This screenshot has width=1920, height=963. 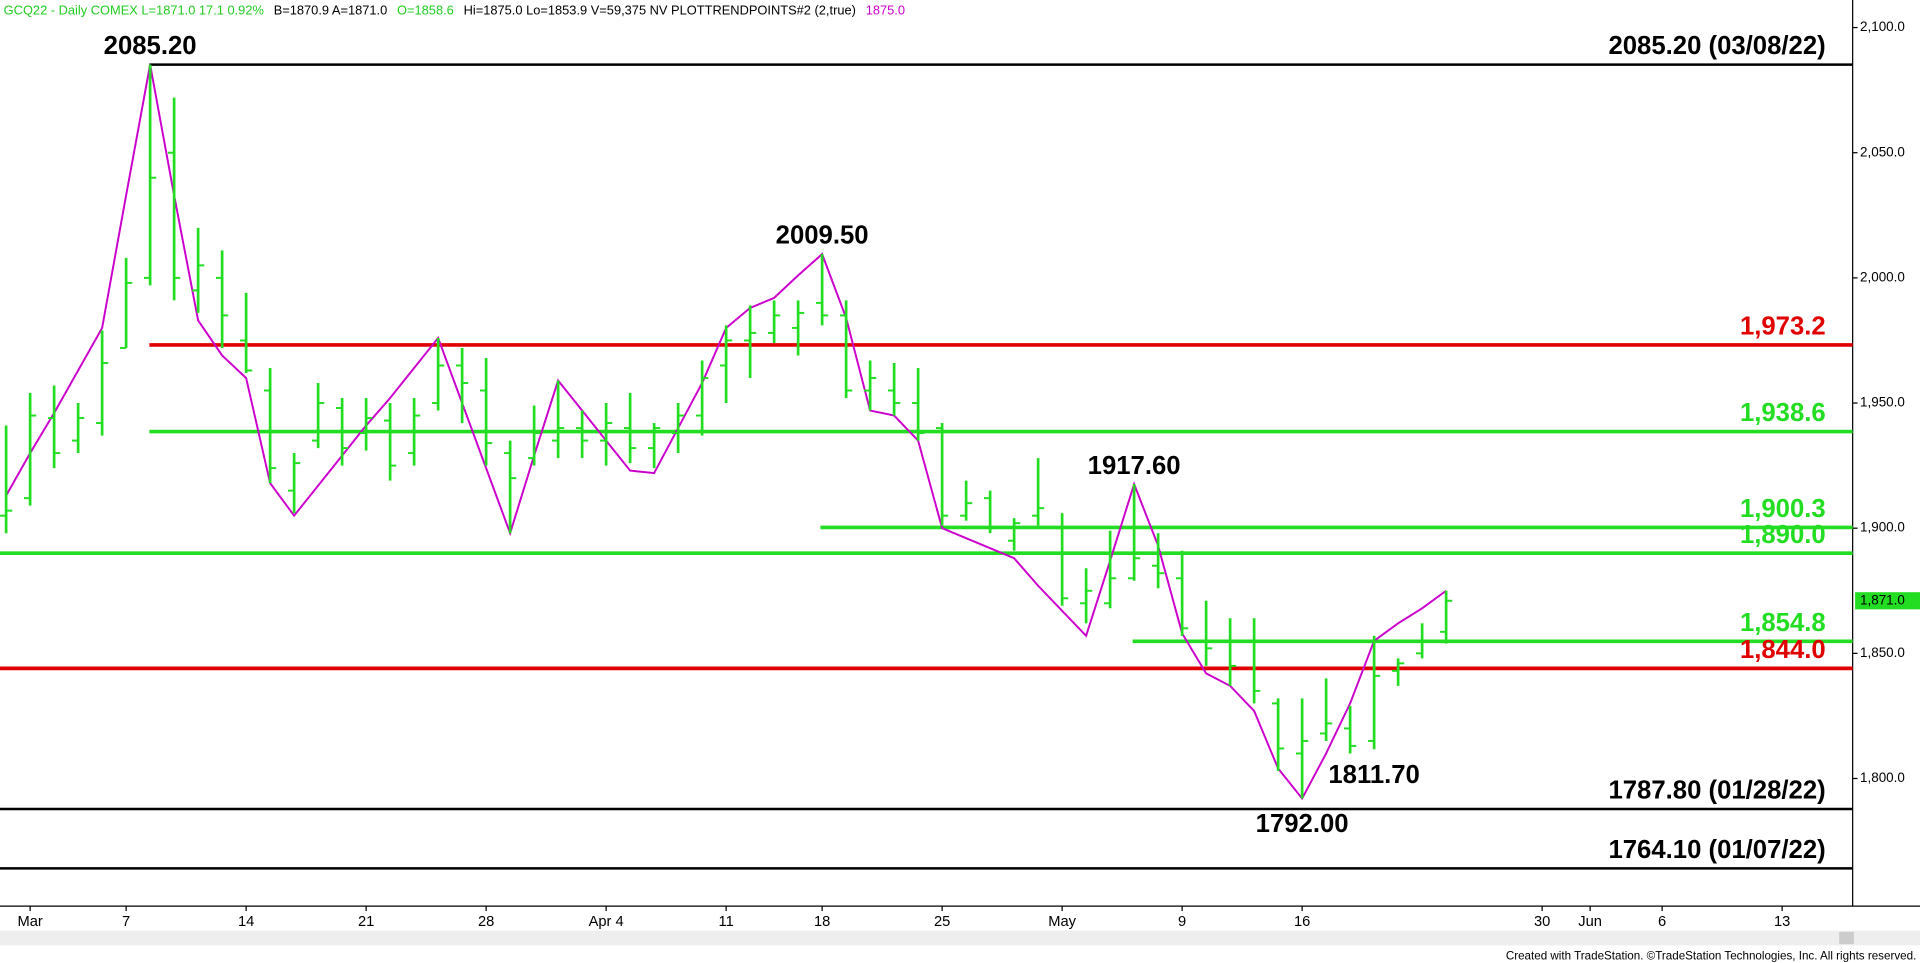 What do you see at coordinates (1182, 922) in the screenshot?
I see `x-tick-label: 9` at bounding box center [1182, 922].